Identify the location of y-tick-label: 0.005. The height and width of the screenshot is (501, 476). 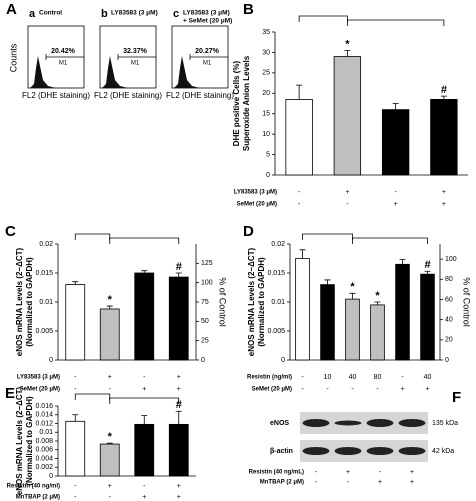
(44, 331).